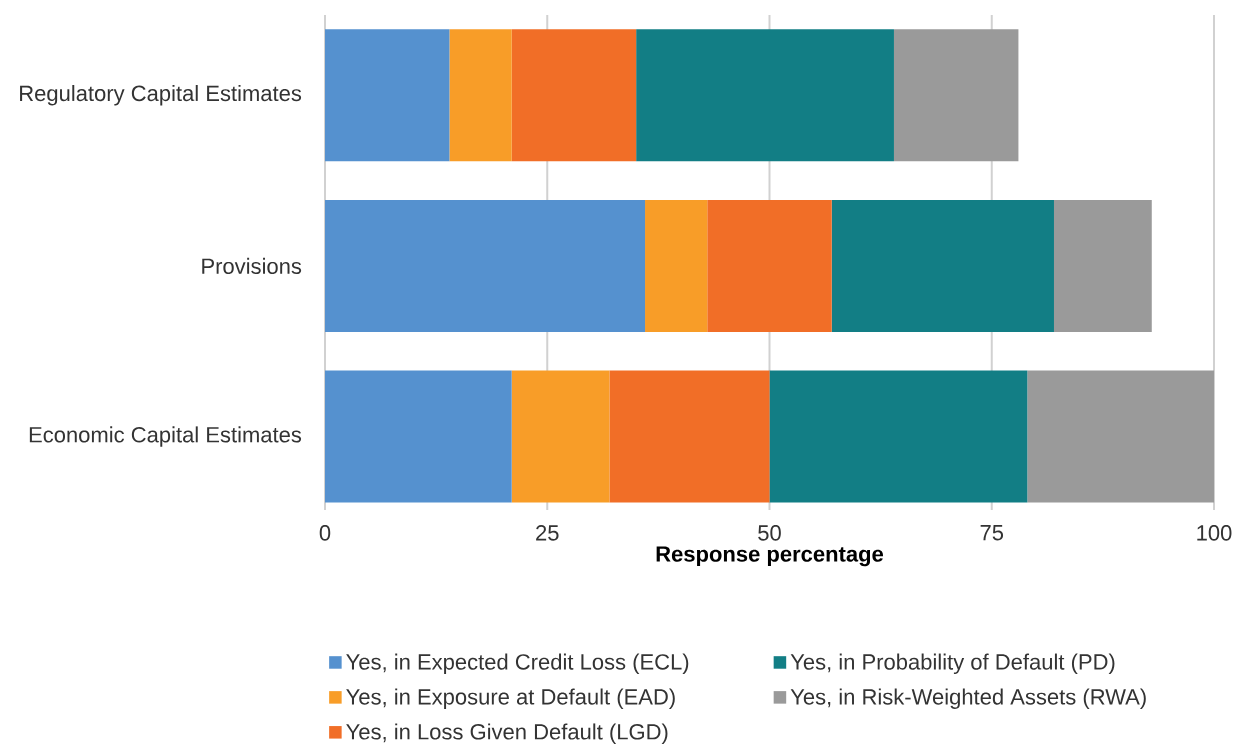 This screenshot has height=751, width=1237. I want to click on x-tick-label: 50, so click(769, 533).